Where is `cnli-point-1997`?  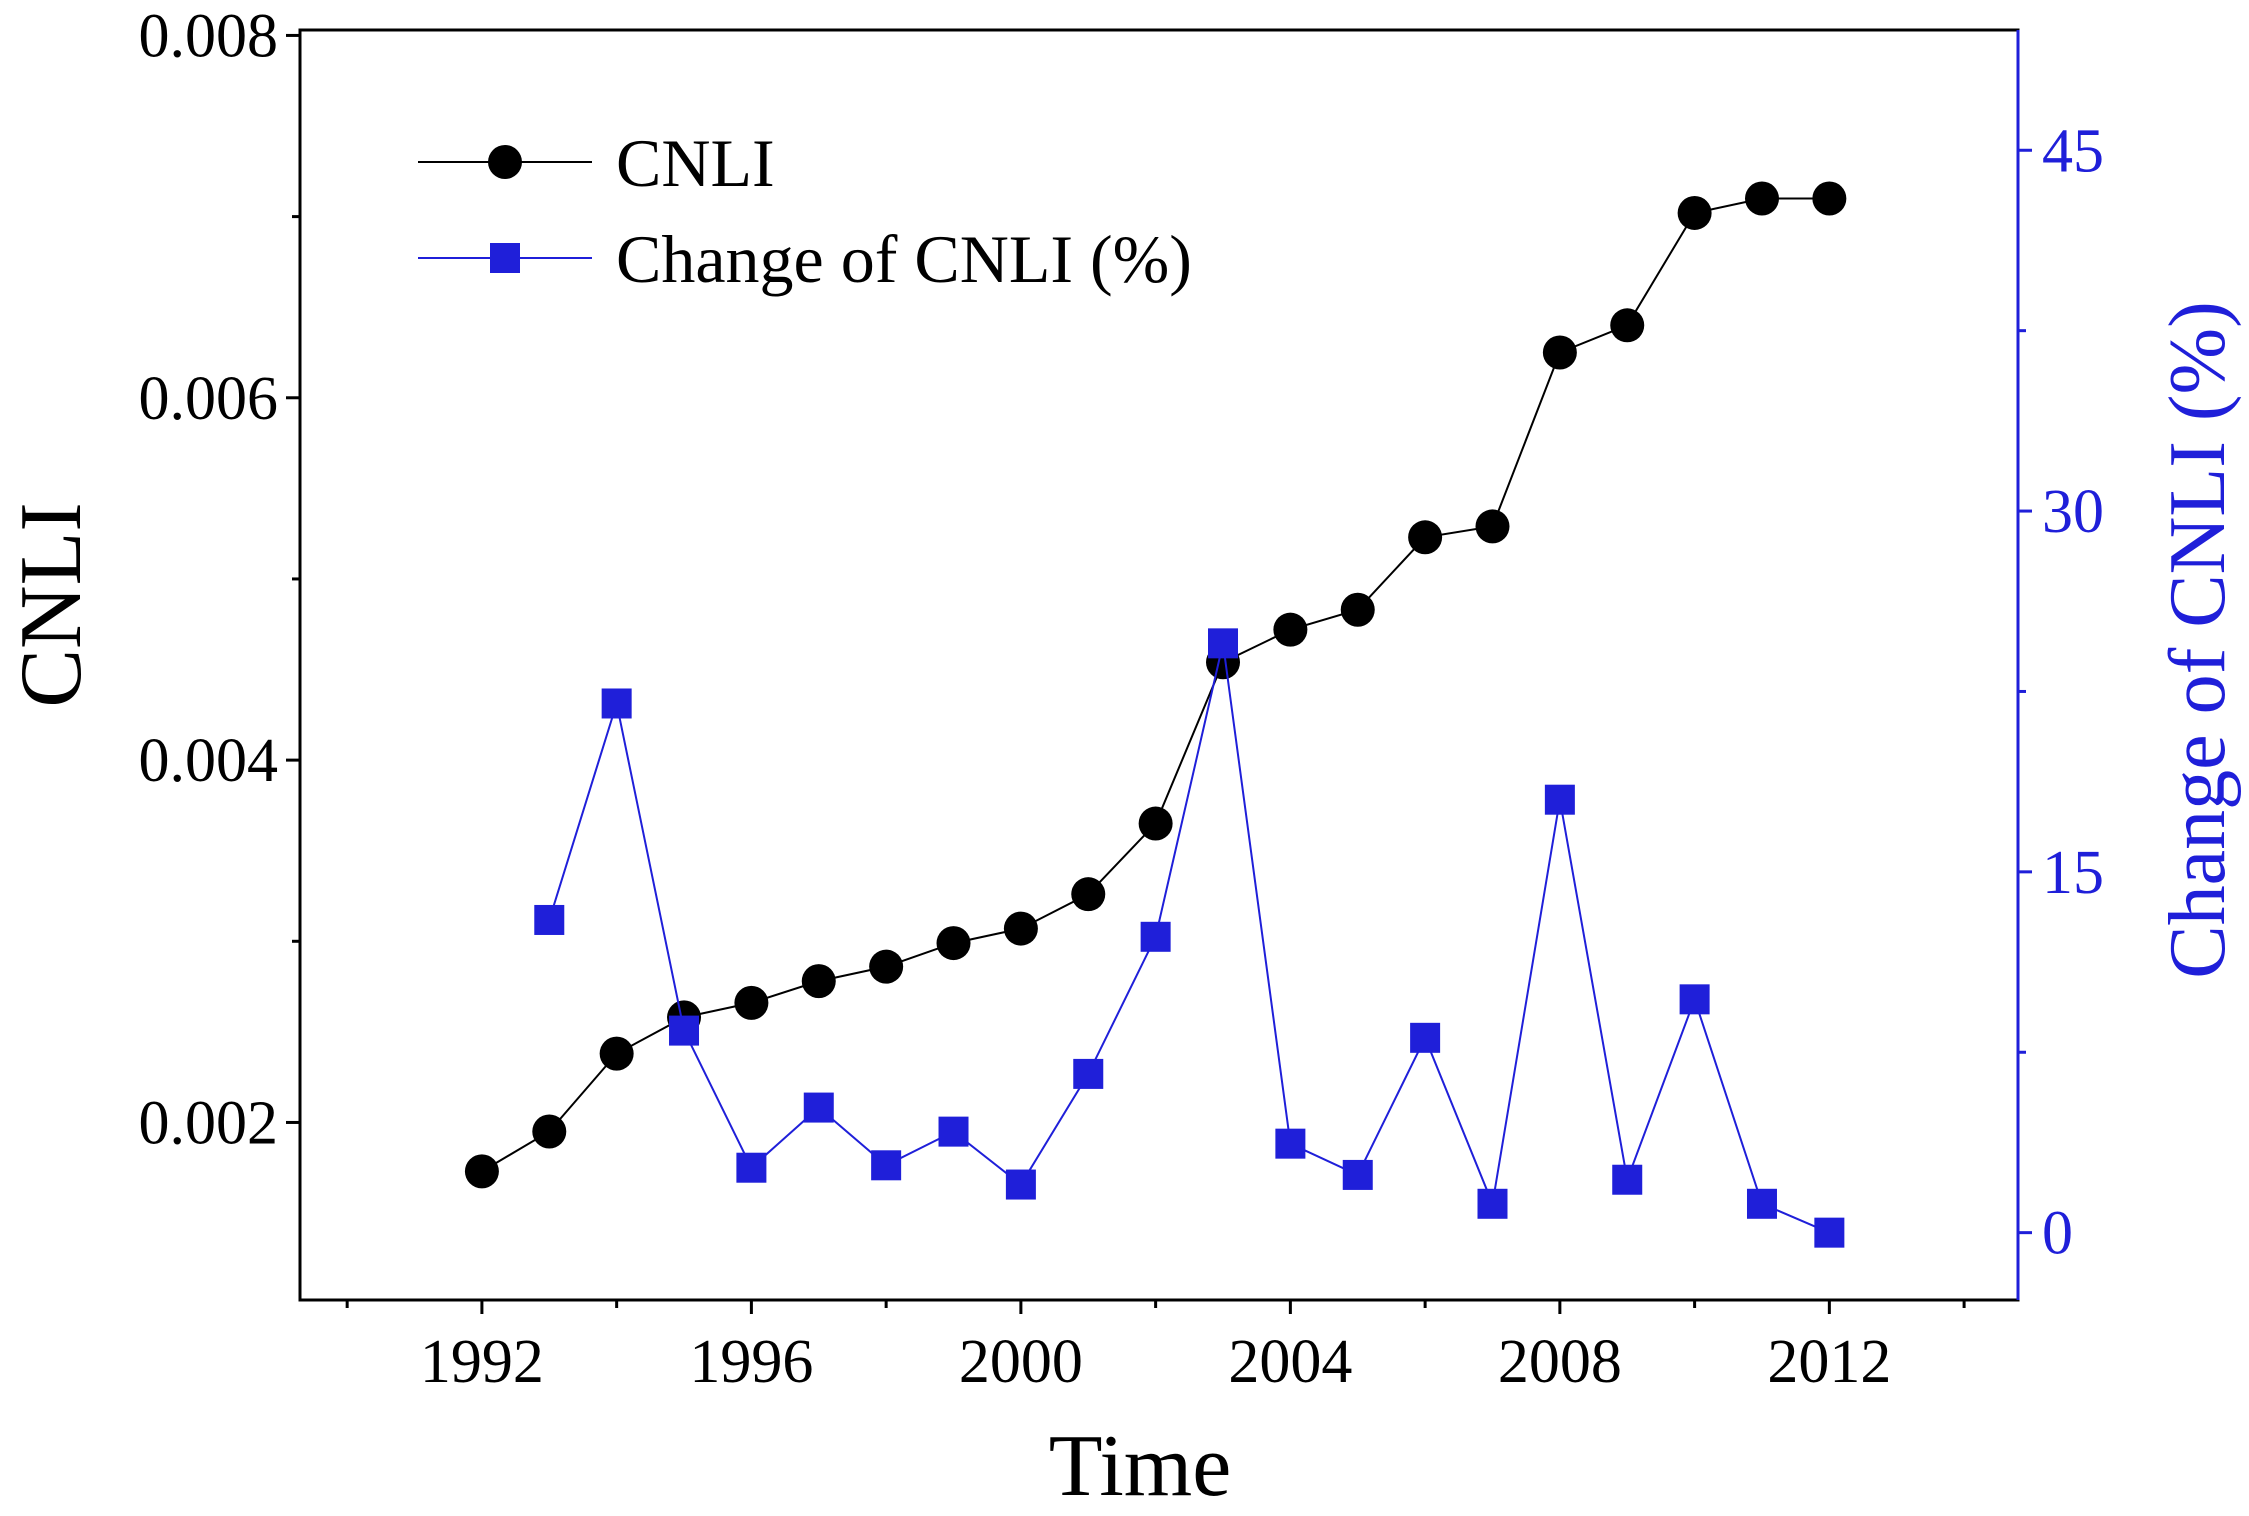
cnli-point-1997 is located at coordinates (818, 981).